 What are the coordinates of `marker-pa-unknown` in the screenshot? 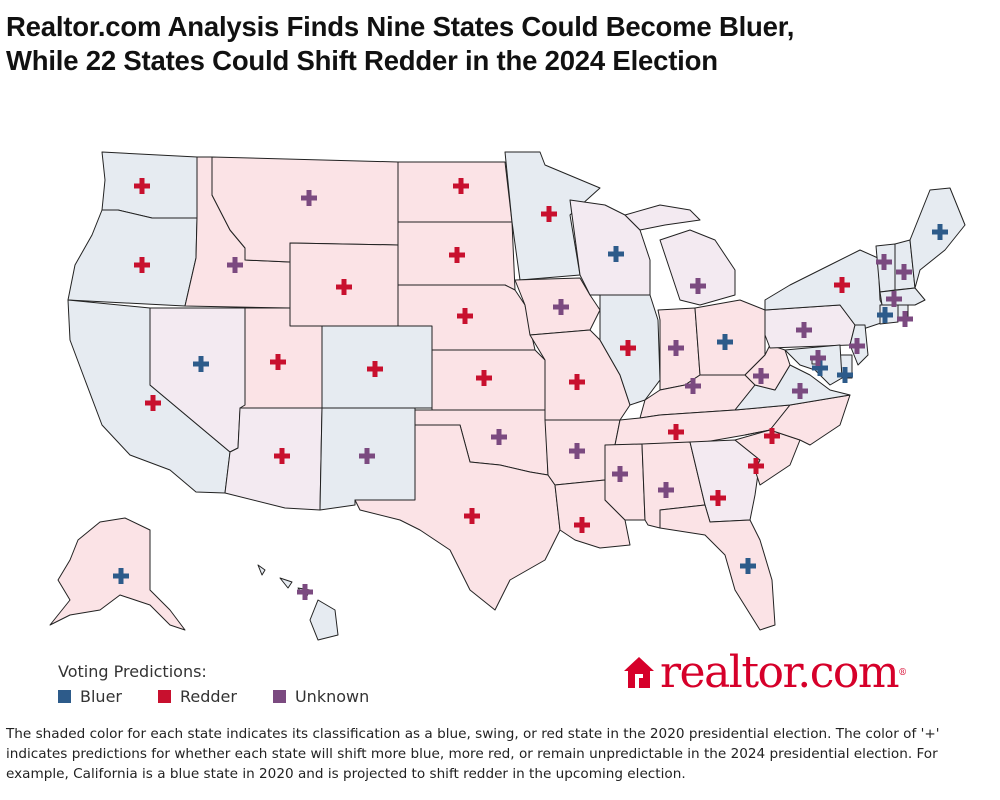 It's located at (804, 330).